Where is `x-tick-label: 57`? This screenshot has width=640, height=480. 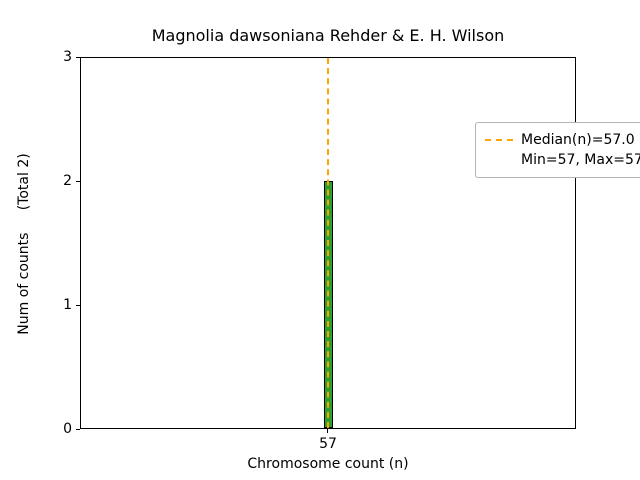
x-tick-label: 57 is located at coordinates (328, 444).